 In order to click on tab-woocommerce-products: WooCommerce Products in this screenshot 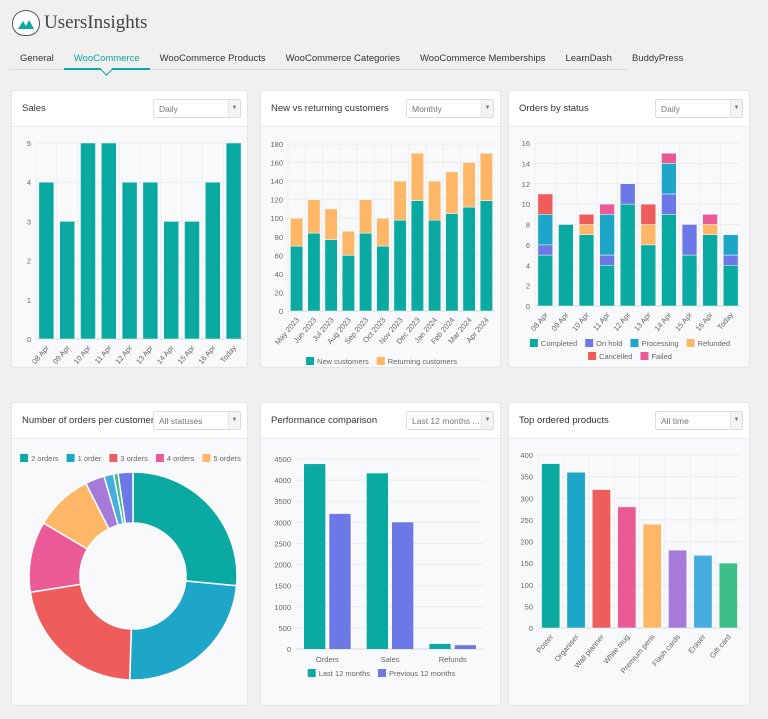, I will do `click(212, 58)`.